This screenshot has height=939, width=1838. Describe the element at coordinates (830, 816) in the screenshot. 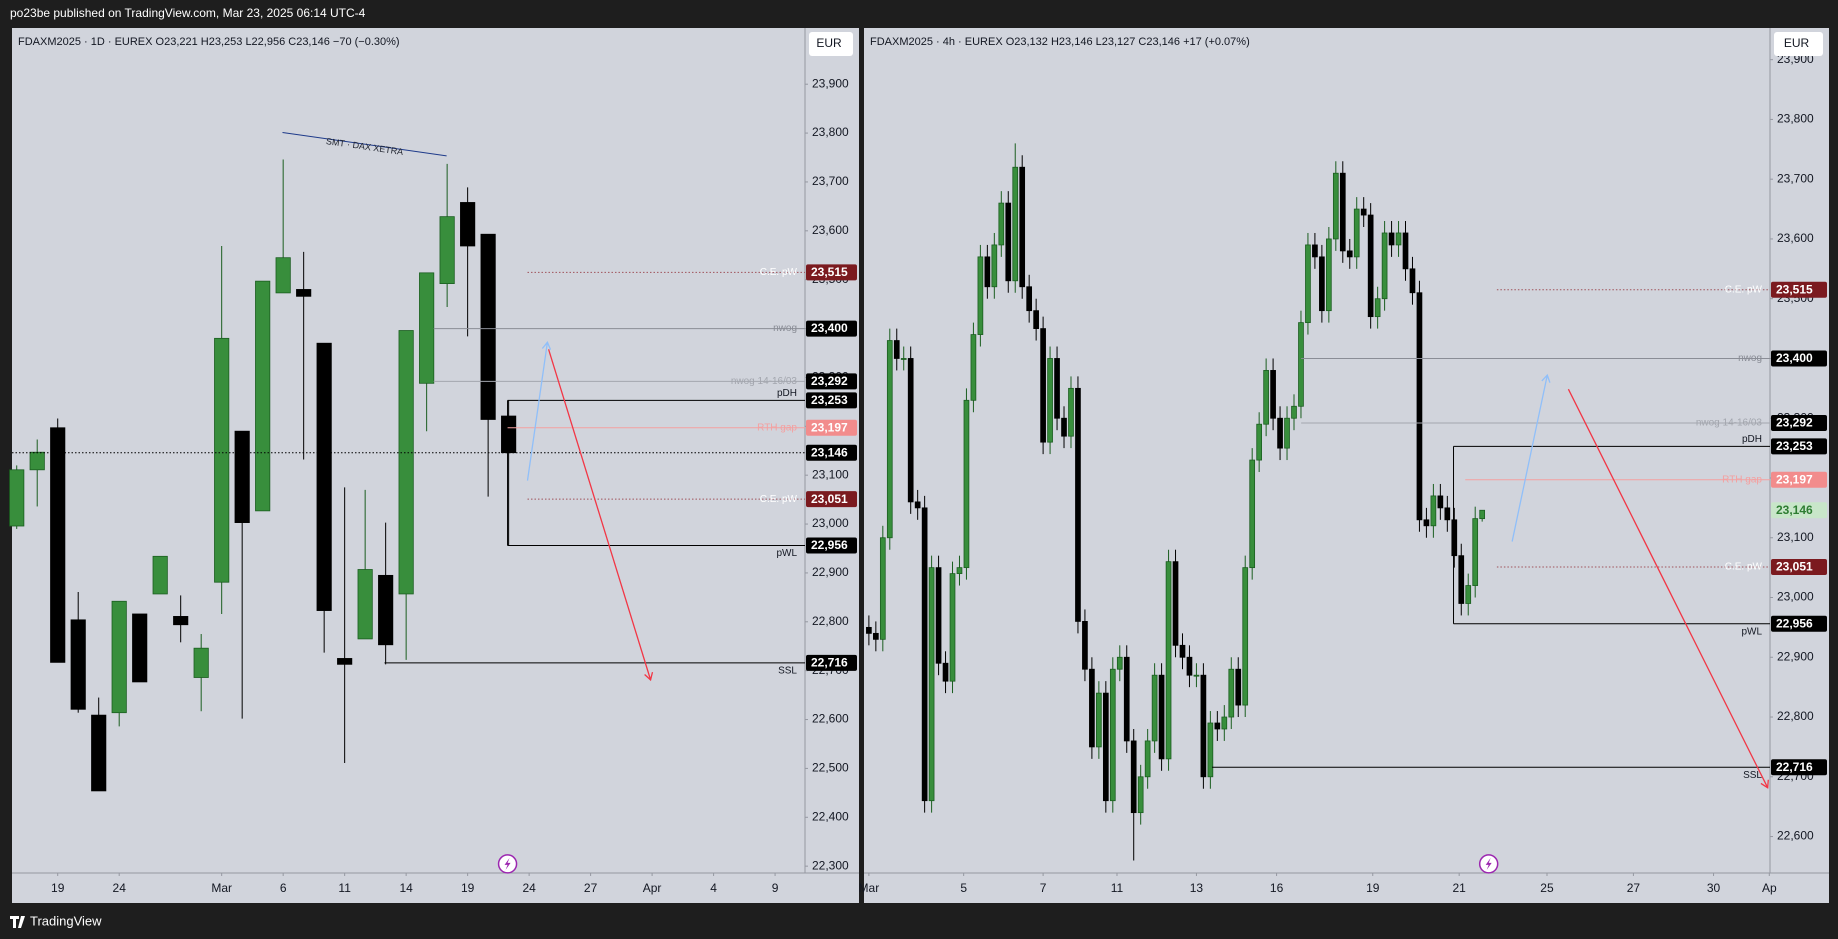

I see `y-tick-label: 22,400` at that location.